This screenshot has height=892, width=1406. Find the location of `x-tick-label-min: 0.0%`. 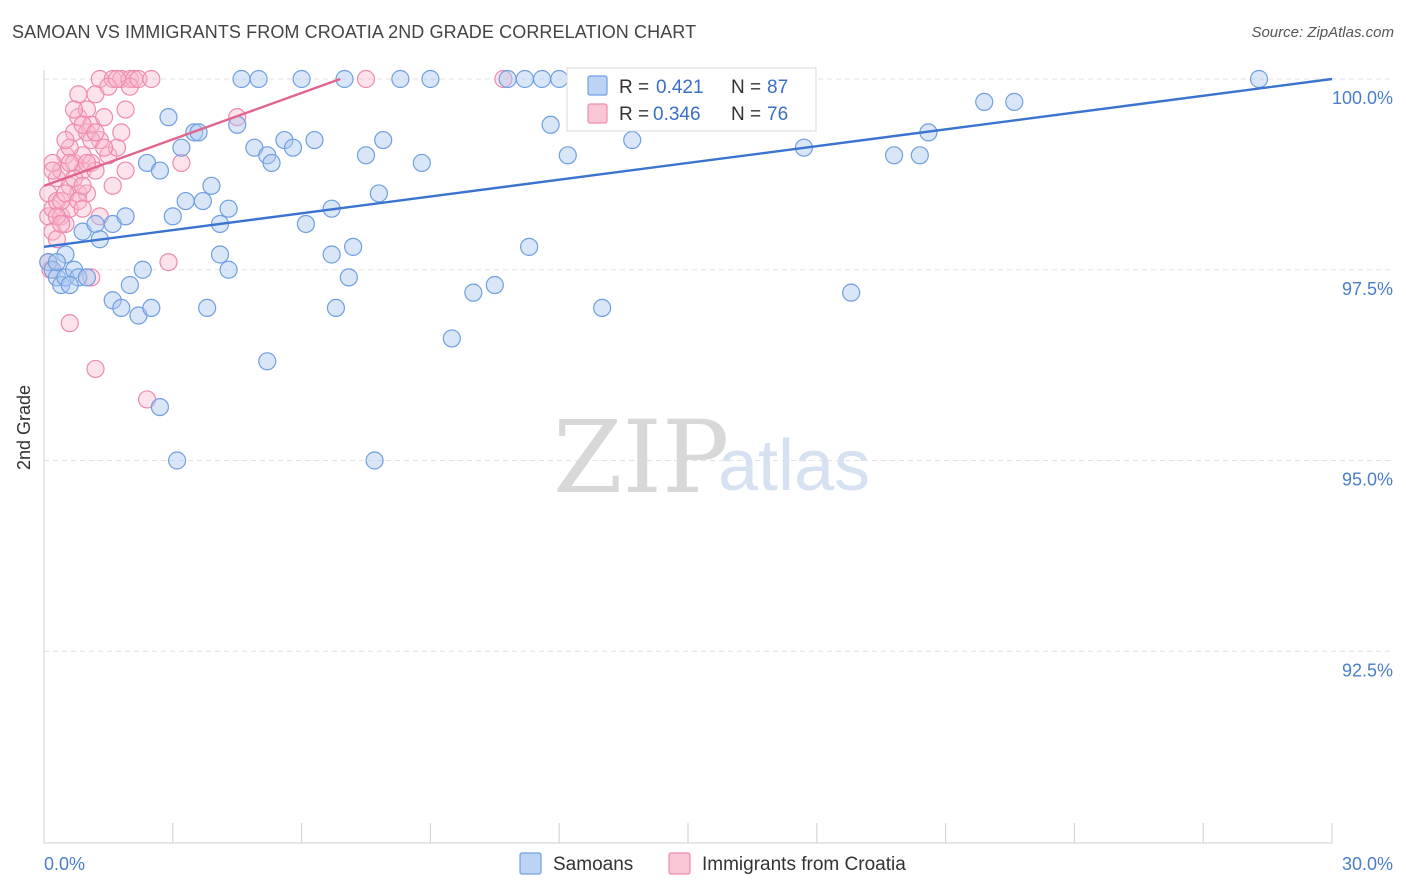

x-tick-label-min: 0.0% is located at coordinates (64, 864).